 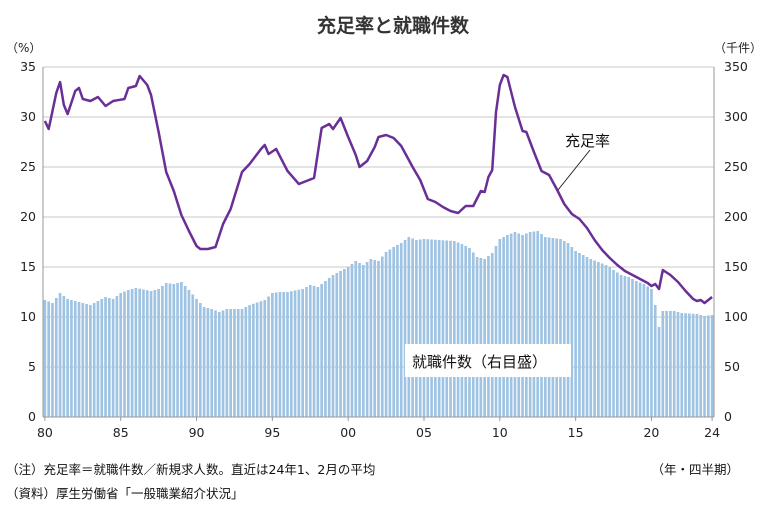 I want to click on left-tick-label: 25, so click(x=28, y=166).